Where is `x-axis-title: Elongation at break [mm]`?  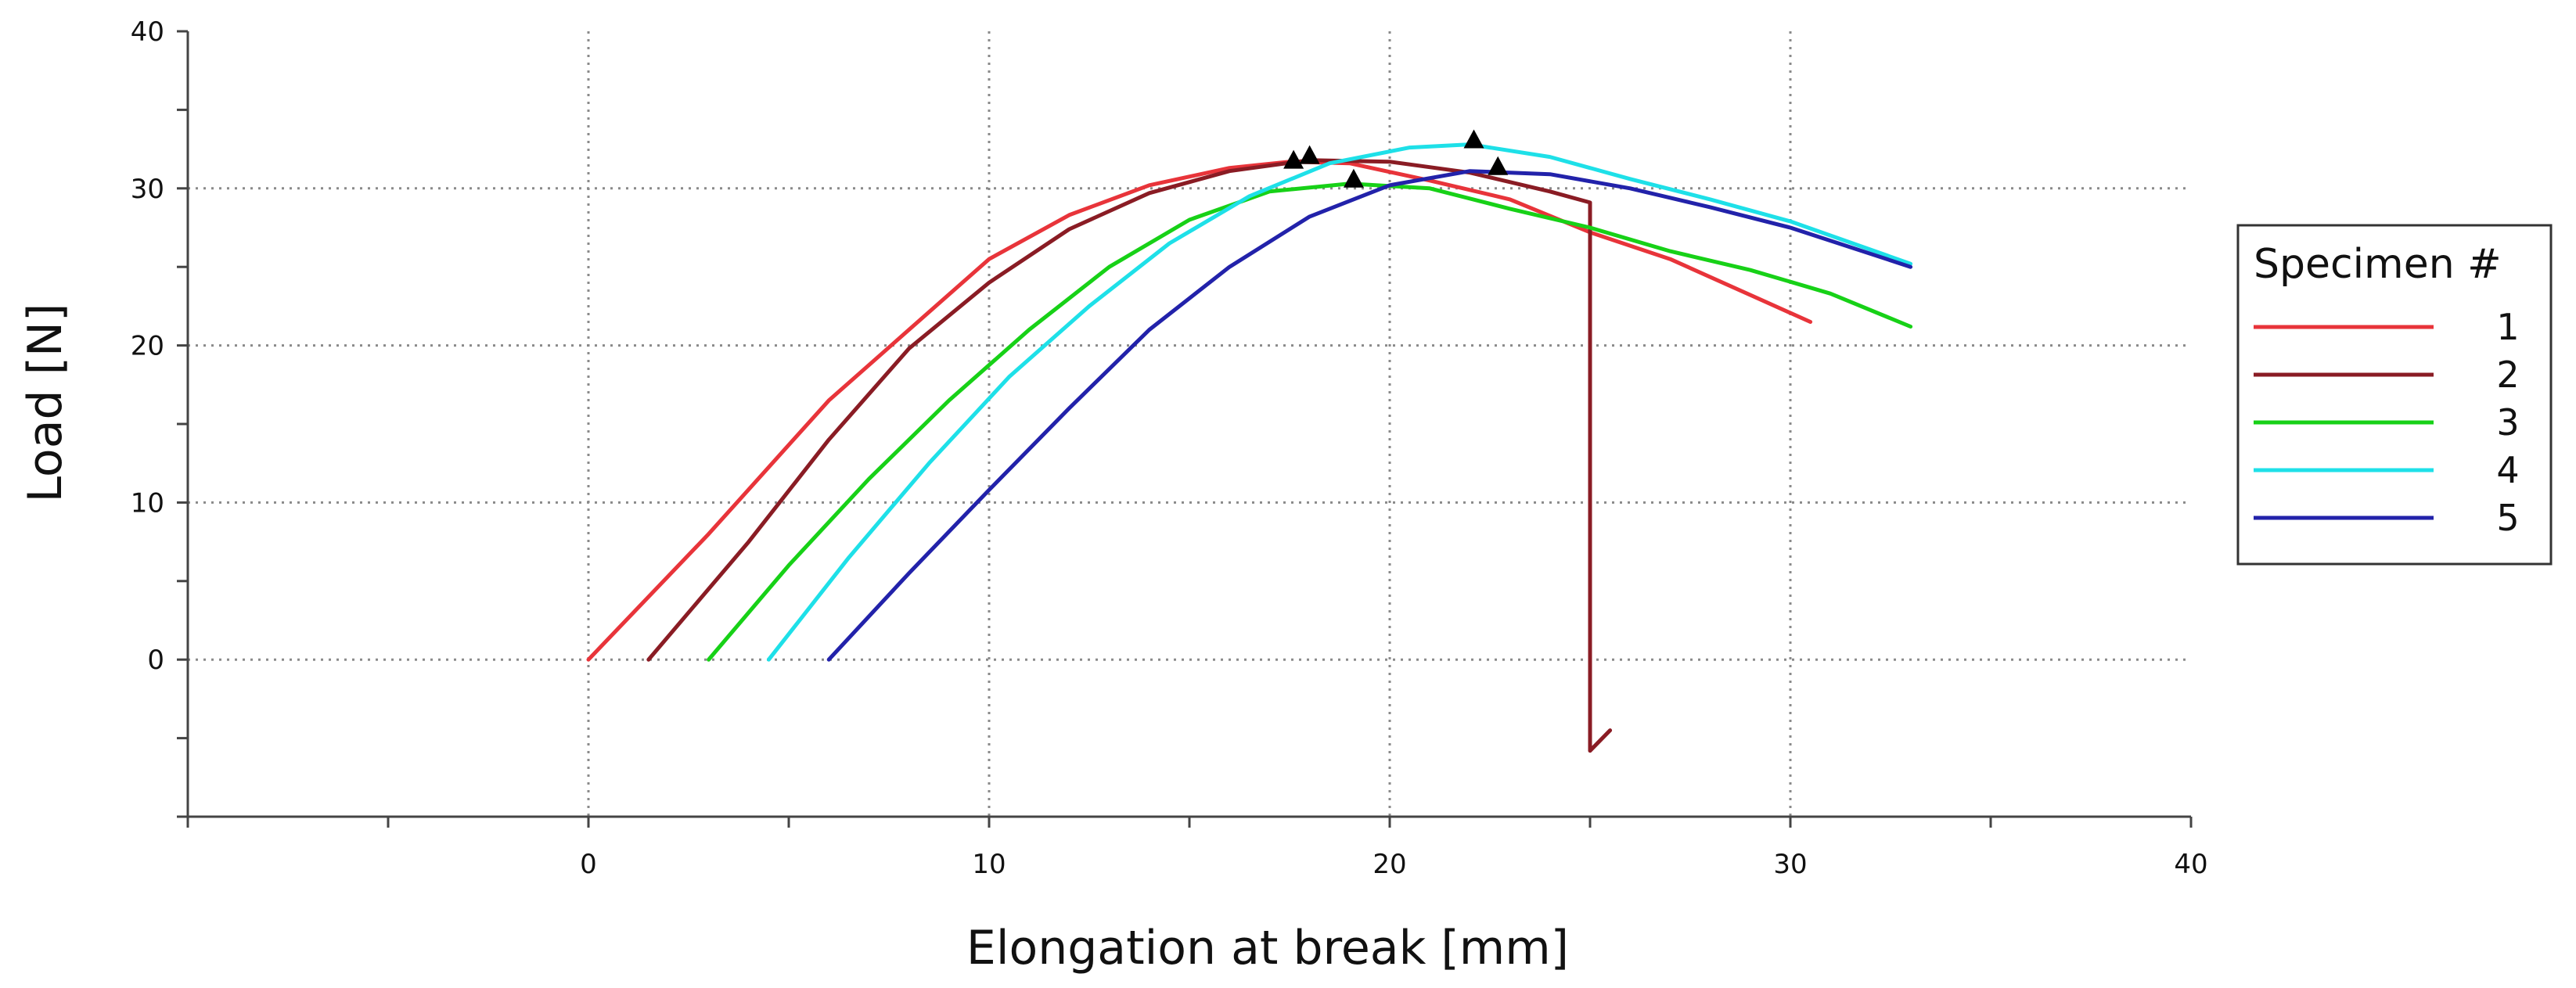
x-axis-title: Elongation at break [mm] is located at coordinates (1268, 948).